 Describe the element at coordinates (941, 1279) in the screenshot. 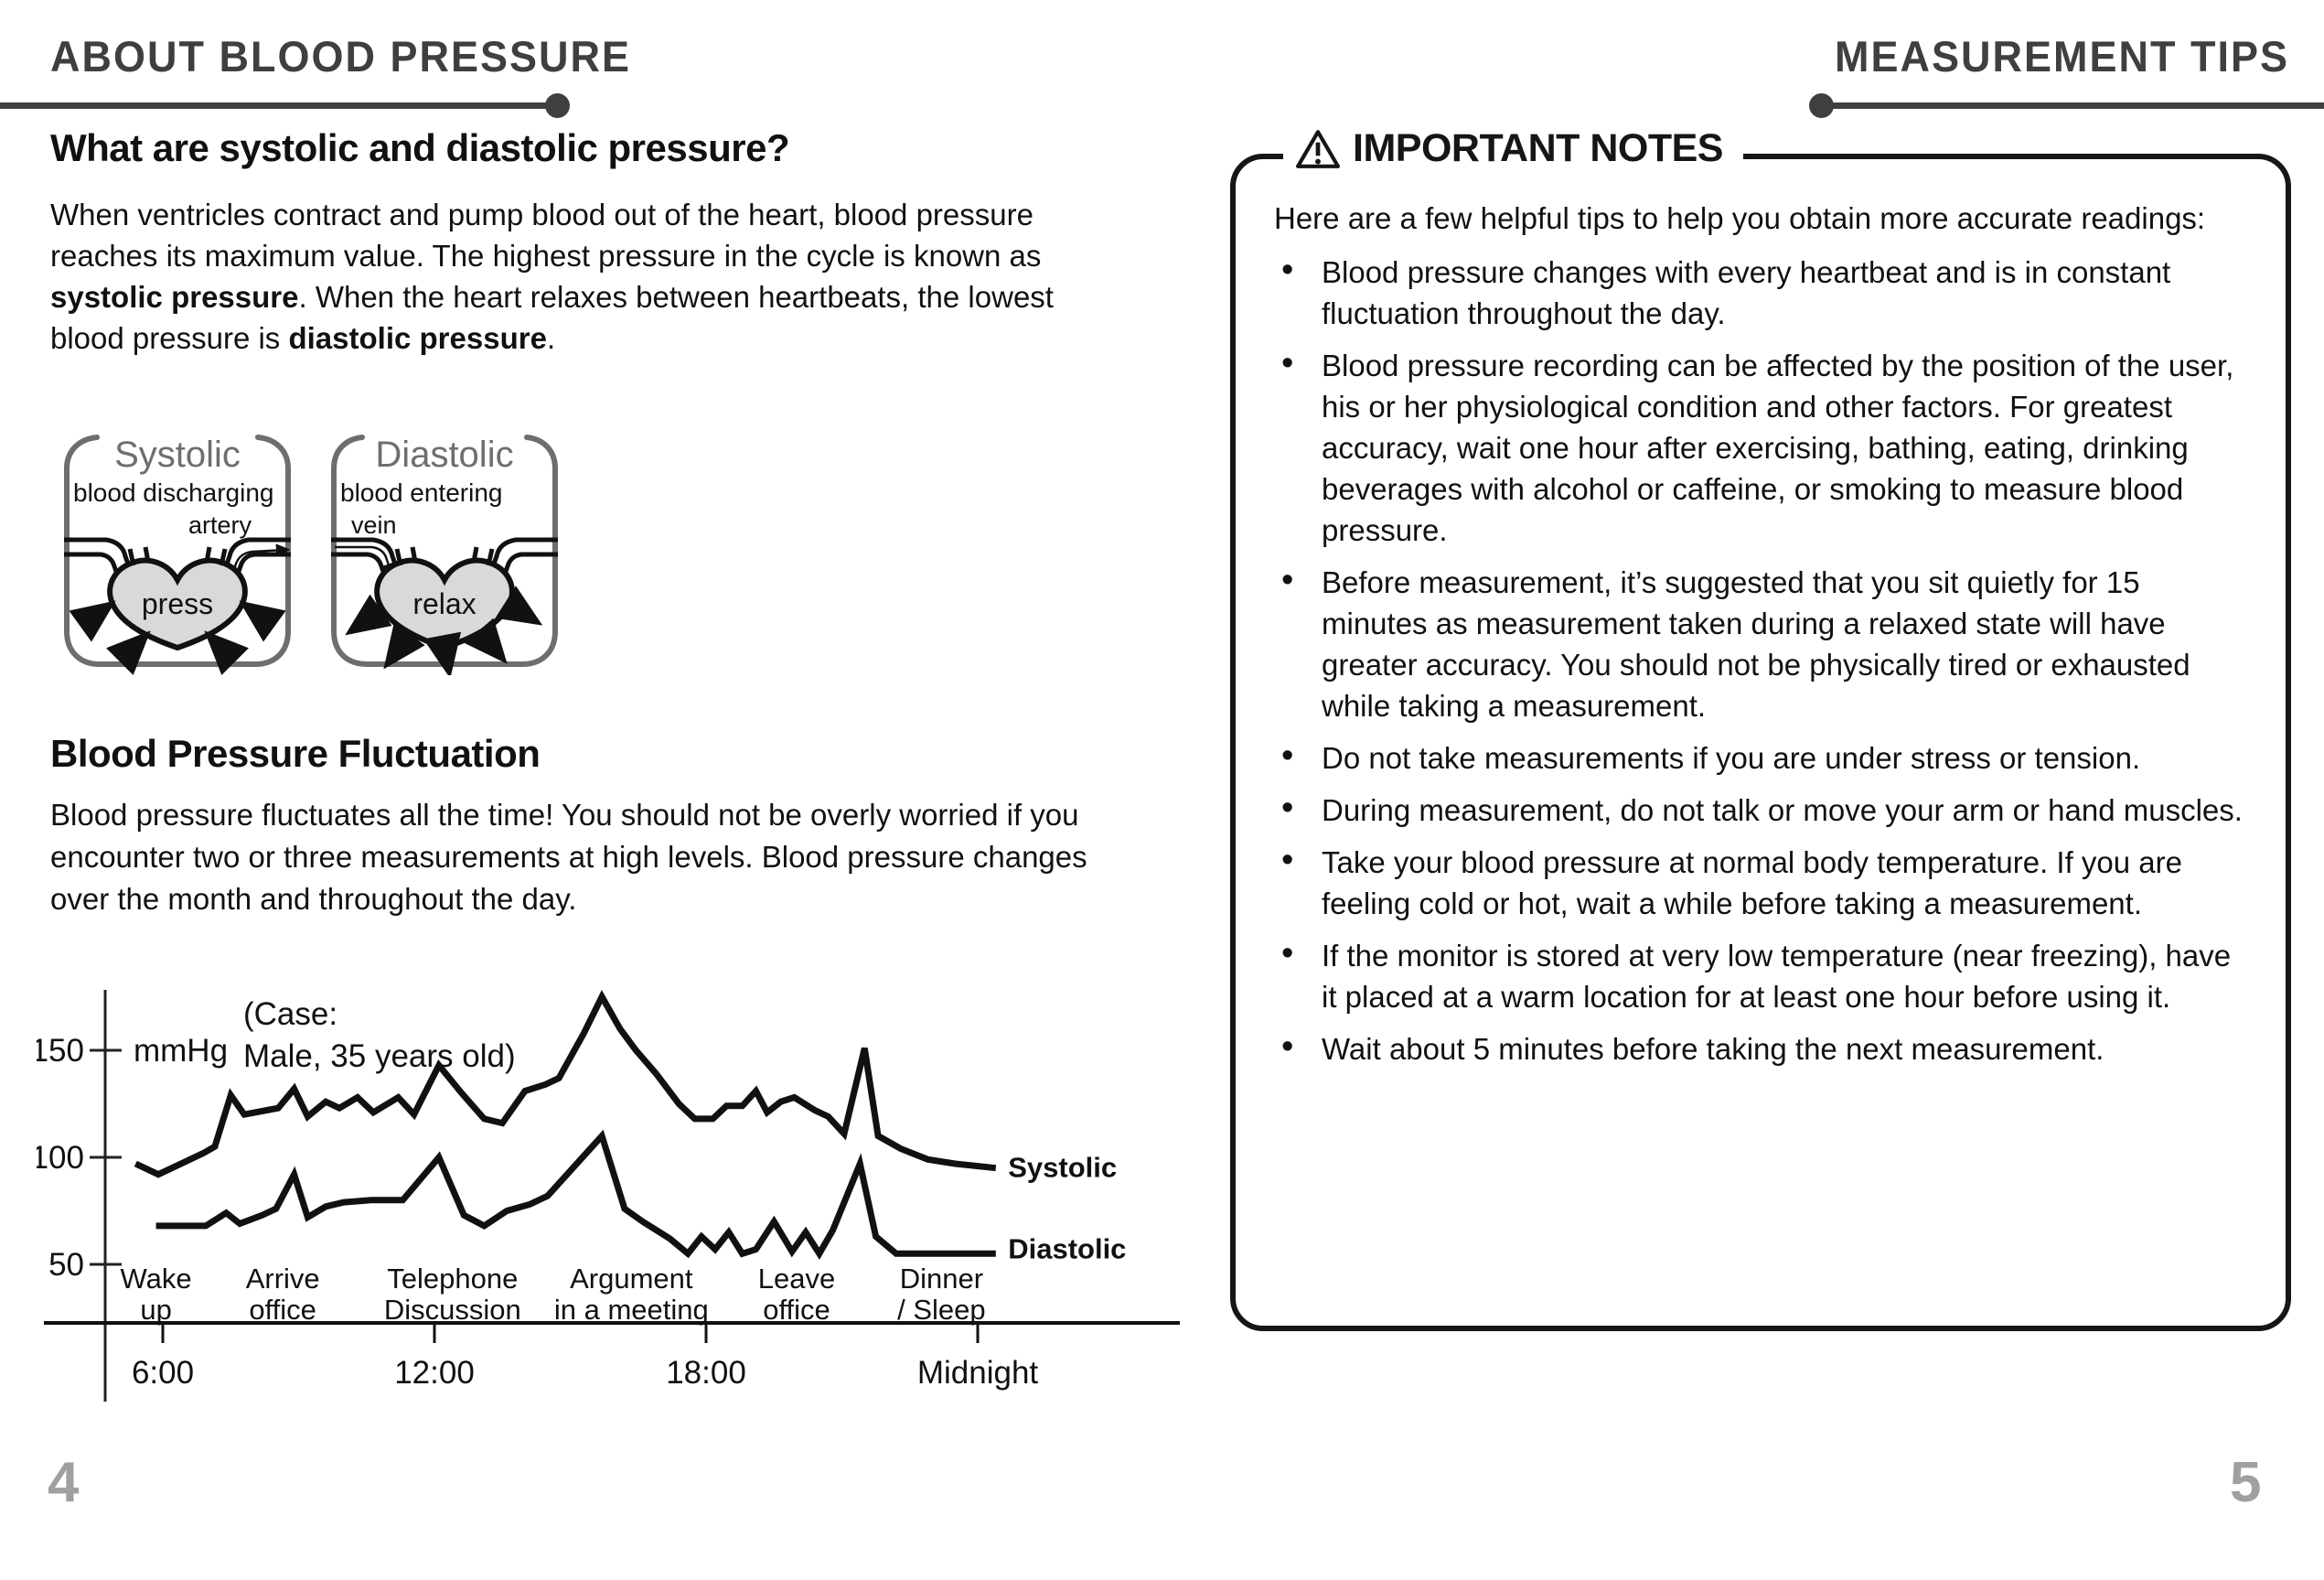

I see `event-label: Dinner` at that location.